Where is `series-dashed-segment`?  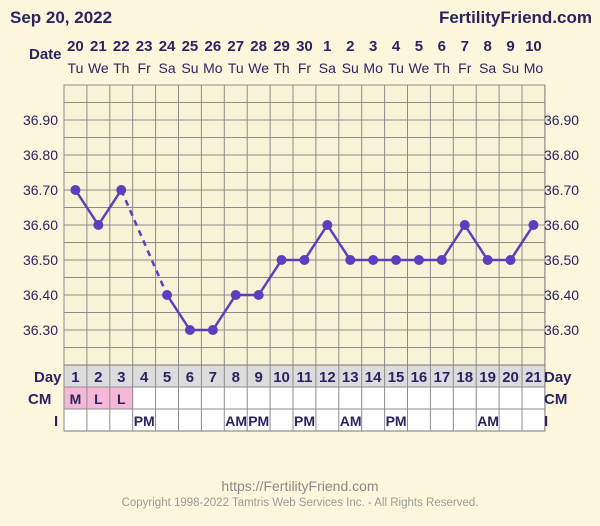
series-dashed-segment is located at coordinates (144, 242).